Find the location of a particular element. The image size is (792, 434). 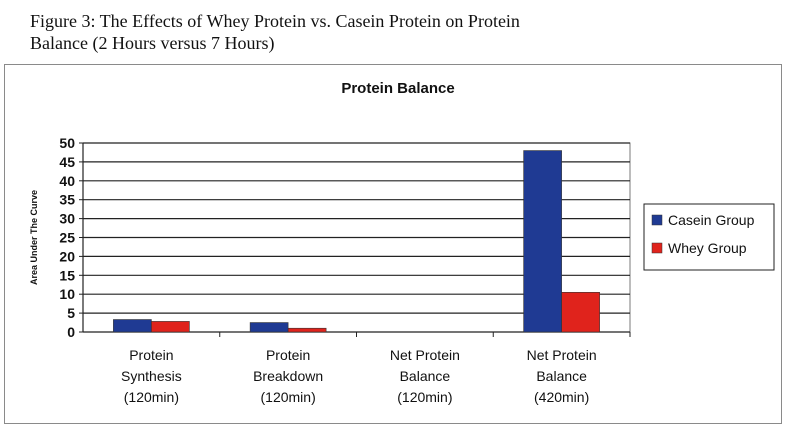

legend-label: Whey Group is located at coordinates (707, 248).